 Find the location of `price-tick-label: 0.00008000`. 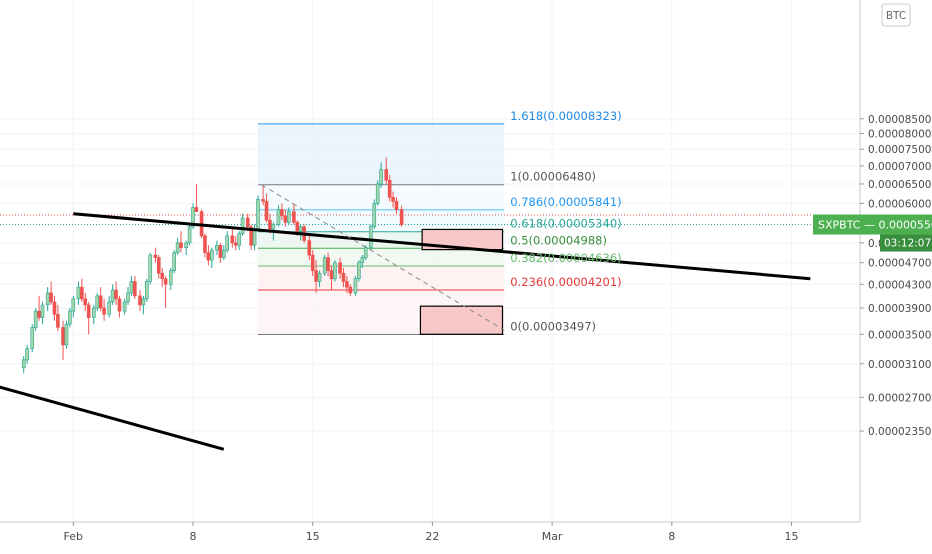

price-tick-label: 0.00008000 is located at coordinates (899, 135).